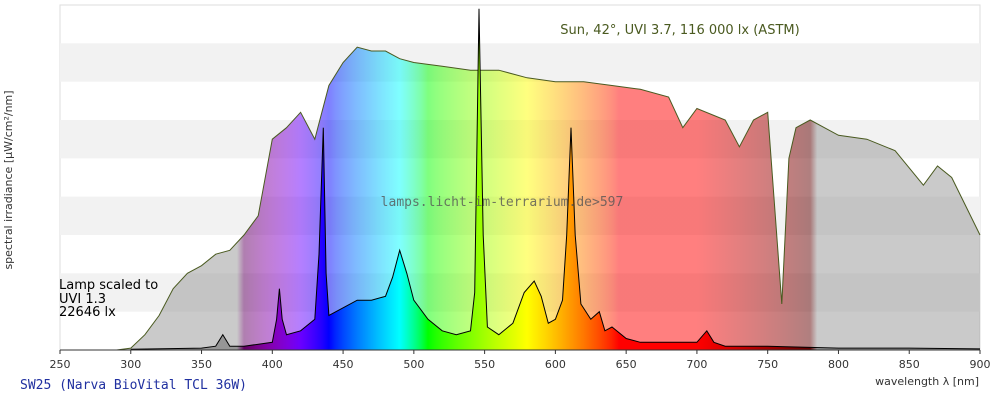  I want to click on x-tick-label: 750, so click(767, 364).